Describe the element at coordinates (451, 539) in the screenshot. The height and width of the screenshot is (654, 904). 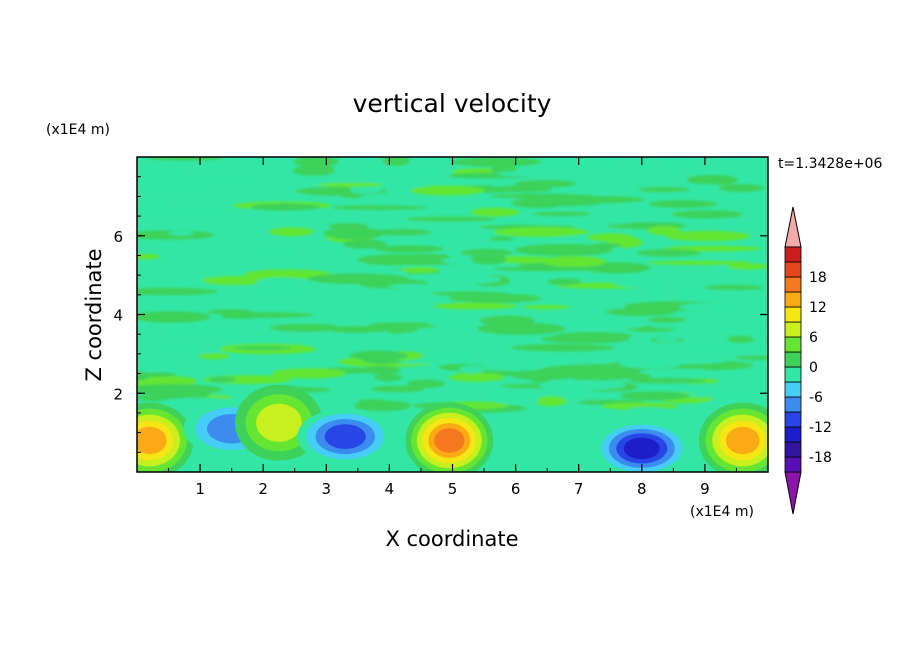
I see `x-axis-label: X coordinate` at that location.